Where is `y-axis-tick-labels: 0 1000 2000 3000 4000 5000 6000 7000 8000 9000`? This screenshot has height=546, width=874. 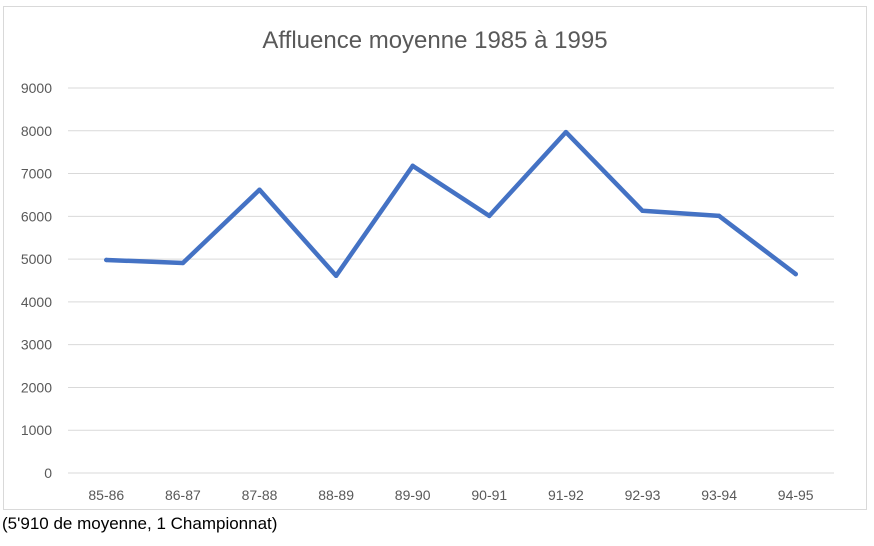
y-axis-tick-labels: 0 1000 2000 3000 4000 5000 6000 7000 8000 9000 is located at coordinates (36, 280).